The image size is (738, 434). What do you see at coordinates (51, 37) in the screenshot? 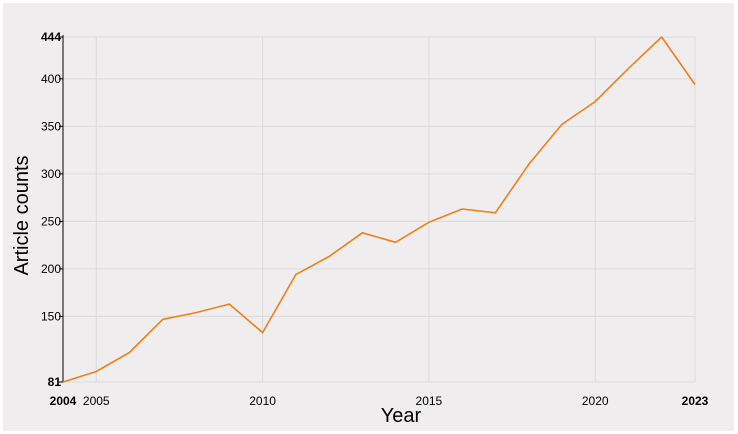
I see `y-tick-label: 444` at bounding box center [51, 37].